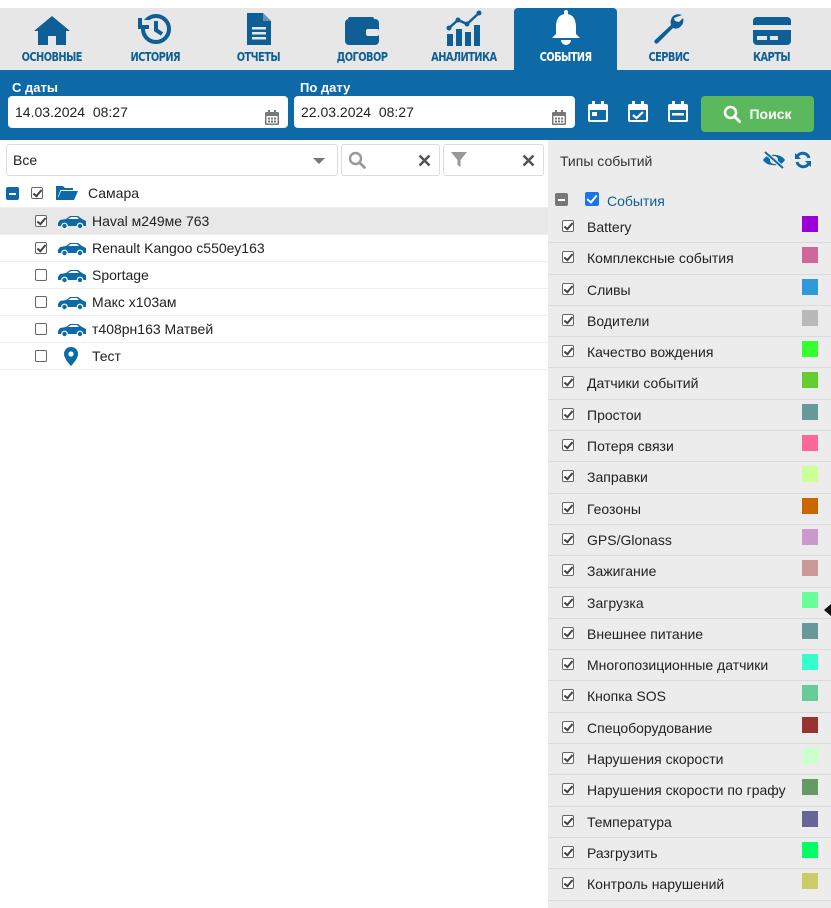 The height and width of the screenshot is (908, 831). I want to click on tree-item: Макс х103ам, so click(274, 302).